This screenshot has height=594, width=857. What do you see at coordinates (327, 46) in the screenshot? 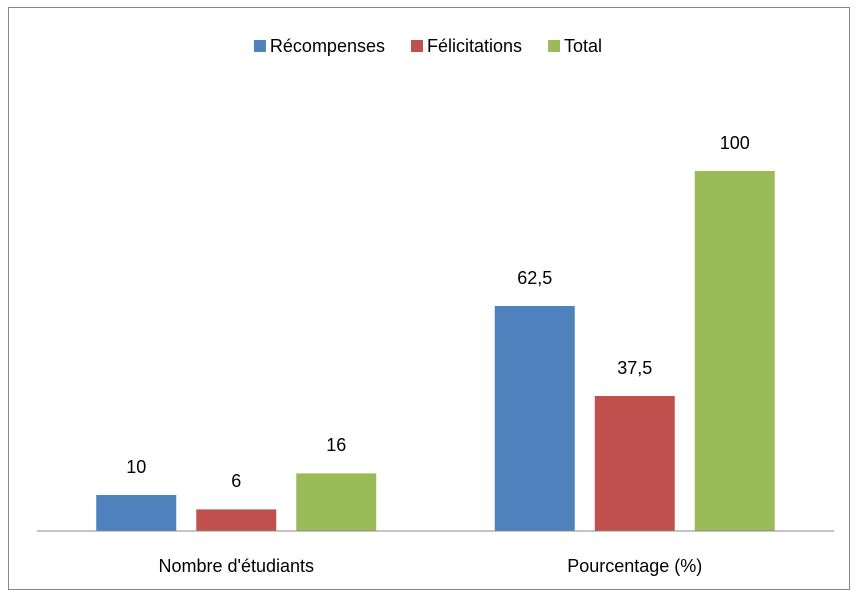
I see `legend-label: Récompenses` at bounding box center [327, 46].